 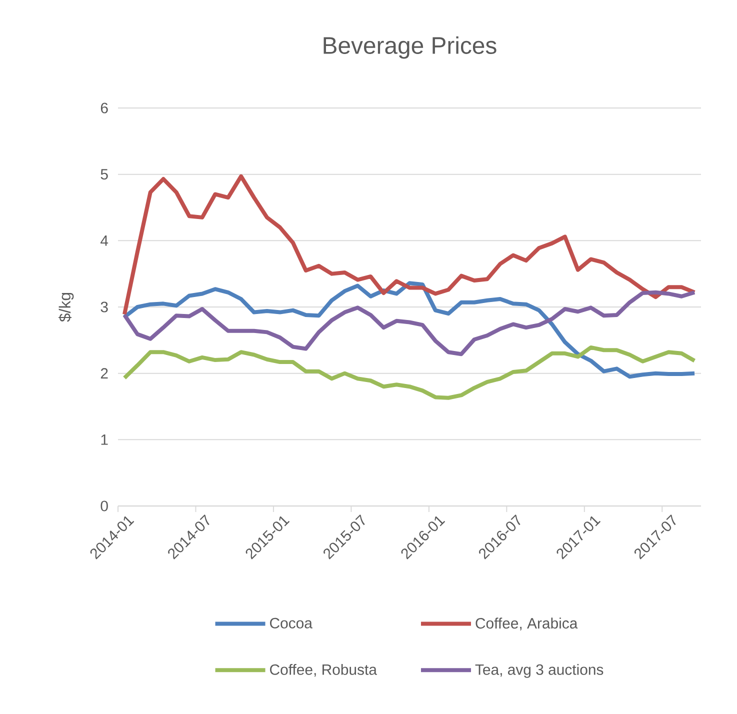 What do you see at coordinates (66, 307) in the screenshot?
I see `y-axis-title: $/kg` at bounding box center [66, 307].